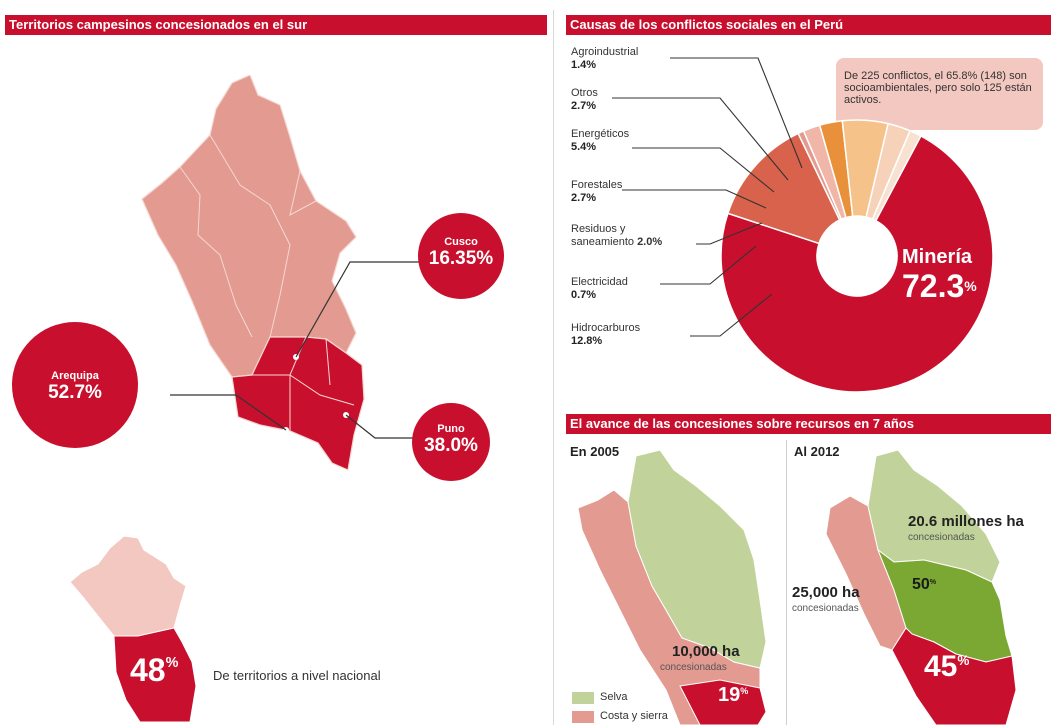 The height and width of the screenshot is (725, 1051). Describe the element at coordinates (921, 584) in the screenshot. I see `pct-2012-green-value: 50` at that location.